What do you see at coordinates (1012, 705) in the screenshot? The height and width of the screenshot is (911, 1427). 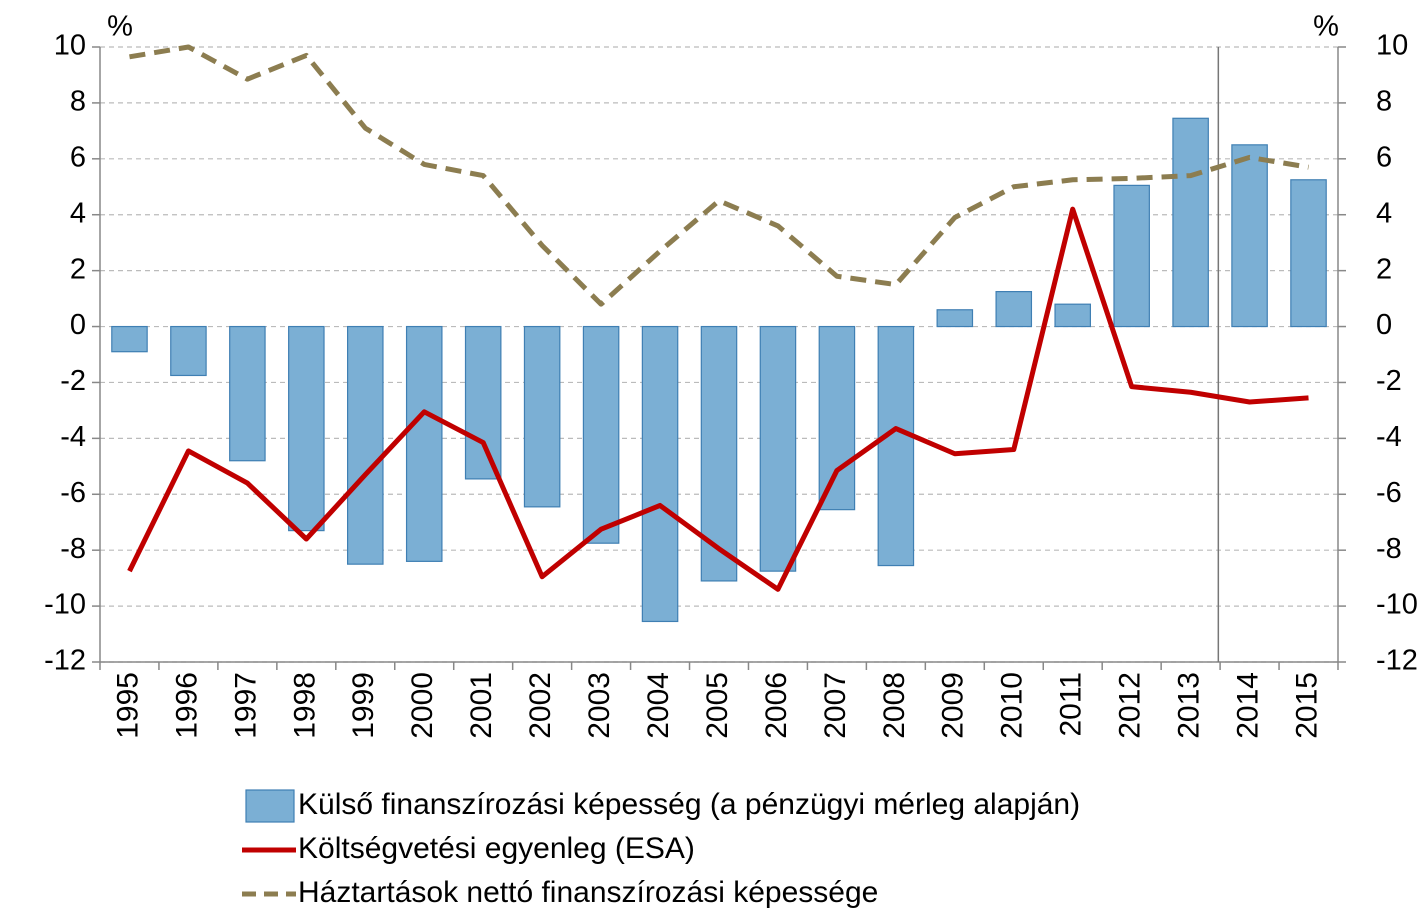 I see `x-tick-label: 2010` at bounding box center [1012, 705].